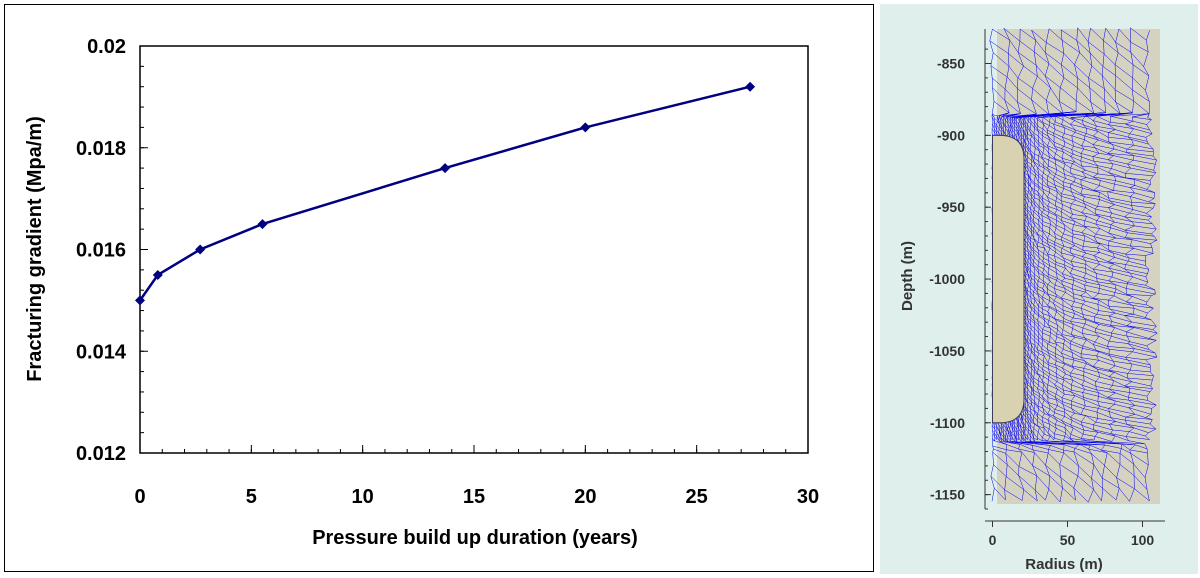 This screenshot has height=578, width=1200. Describe the element at coordinates (1064, 564) in the screenshot. I see `mesh-x-axis-label: Radius (m)` at that location.